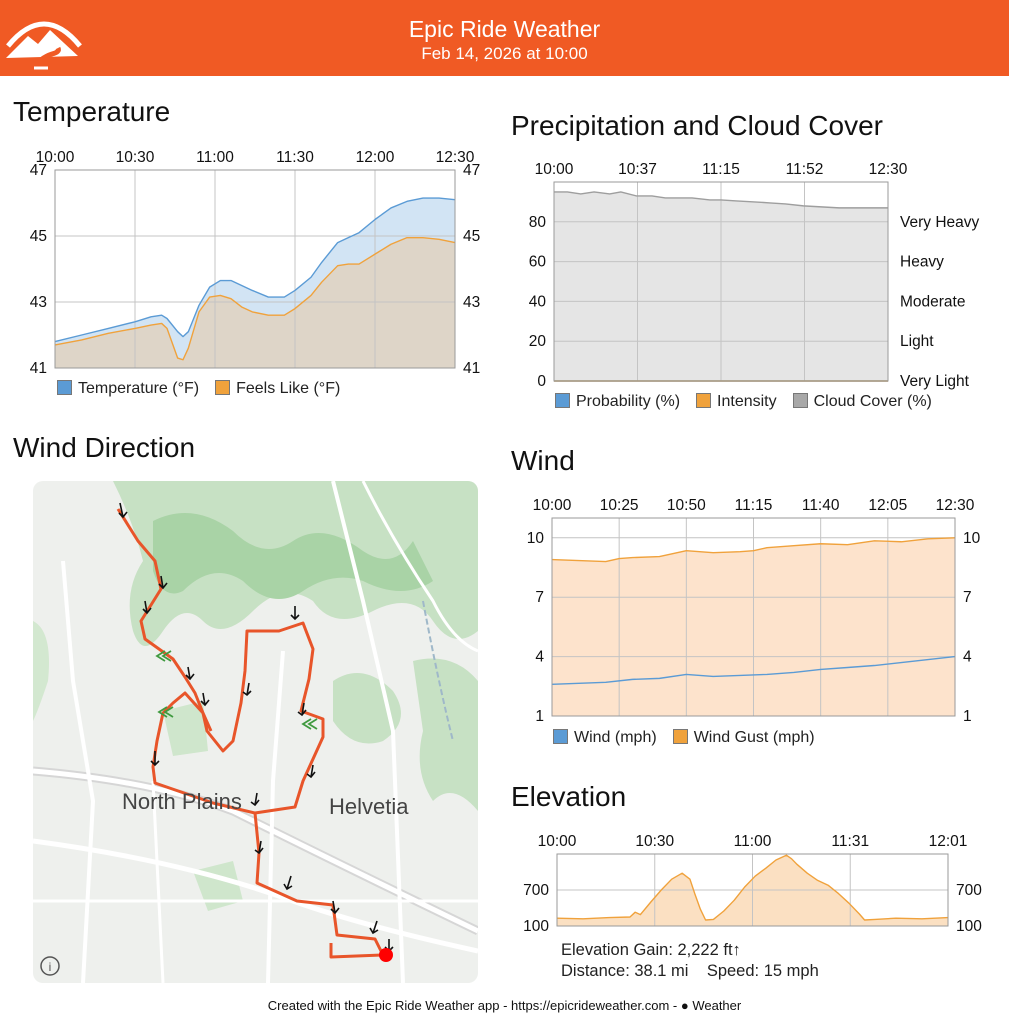 This screenshot has height=1024, width=1009. I want to click on tailwind-arrows, so click(236, 690).